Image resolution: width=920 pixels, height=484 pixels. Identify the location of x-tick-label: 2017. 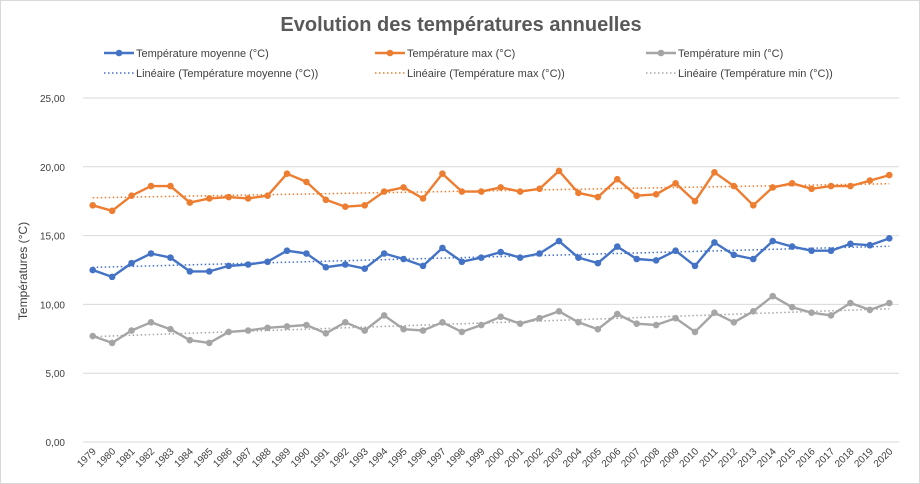
(826, 458).